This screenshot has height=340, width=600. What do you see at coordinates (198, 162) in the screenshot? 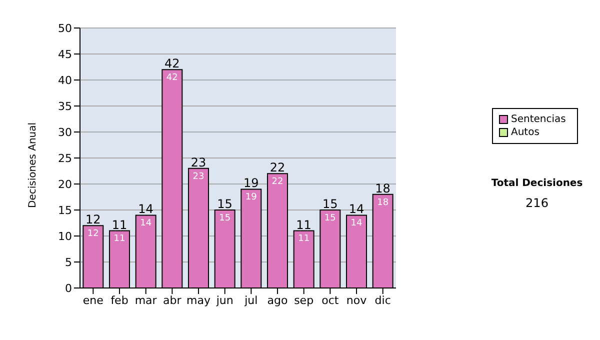
I see `total-label: 23` at bounding box center [198, 162].